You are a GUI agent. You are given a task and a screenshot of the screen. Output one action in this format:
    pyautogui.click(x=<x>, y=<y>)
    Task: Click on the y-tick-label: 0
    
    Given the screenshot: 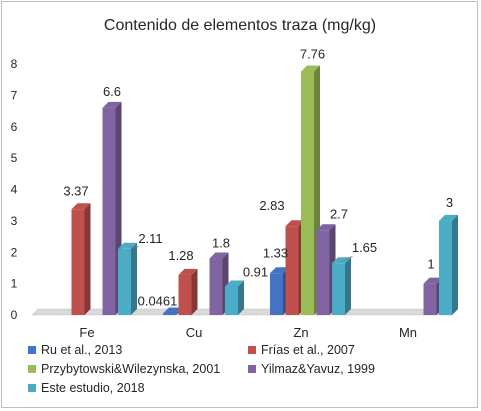 What is the action you would take?
    pyautogui.click(x=14, y=315)
    